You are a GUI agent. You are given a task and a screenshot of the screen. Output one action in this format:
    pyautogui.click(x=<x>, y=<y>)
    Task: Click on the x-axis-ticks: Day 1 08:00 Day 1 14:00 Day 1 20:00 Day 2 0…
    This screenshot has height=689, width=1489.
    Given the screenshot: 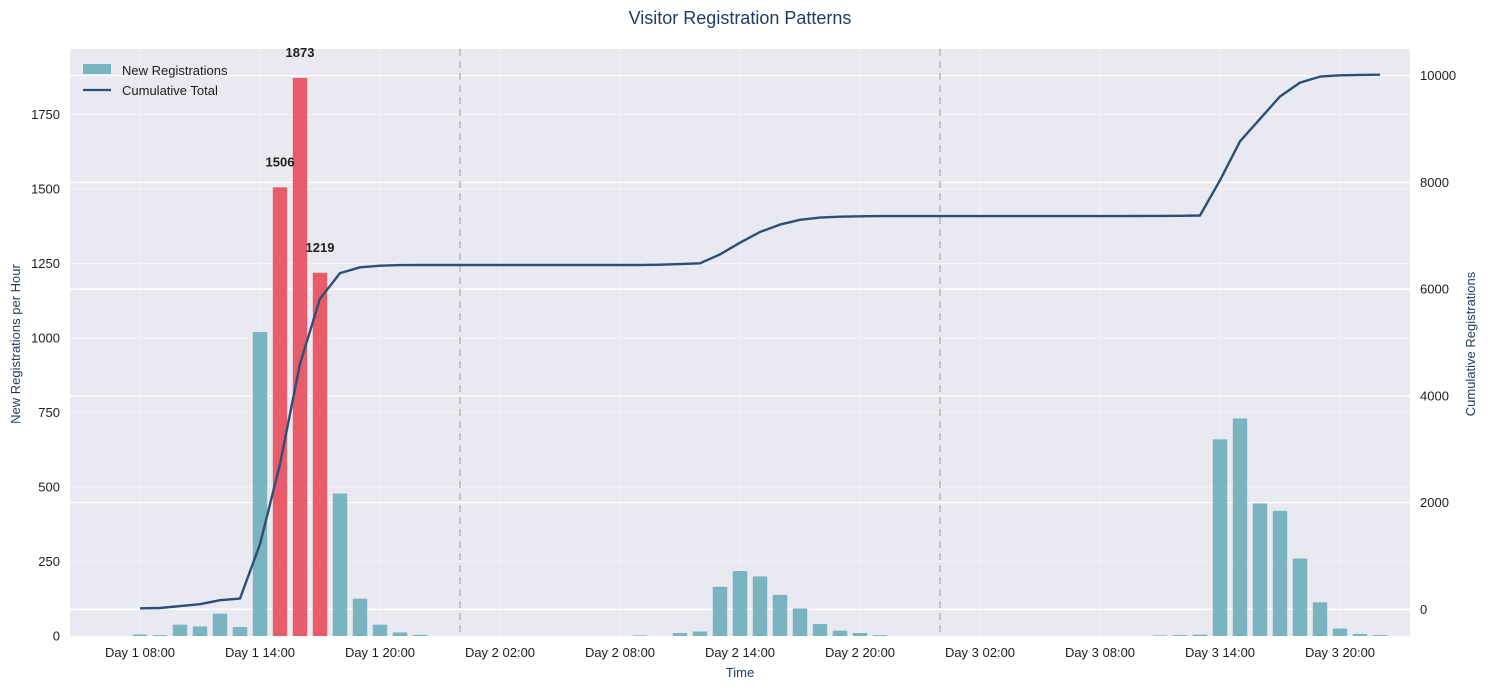 What is the action you would take?
    pyautogui.click(x=740, y=652)
    